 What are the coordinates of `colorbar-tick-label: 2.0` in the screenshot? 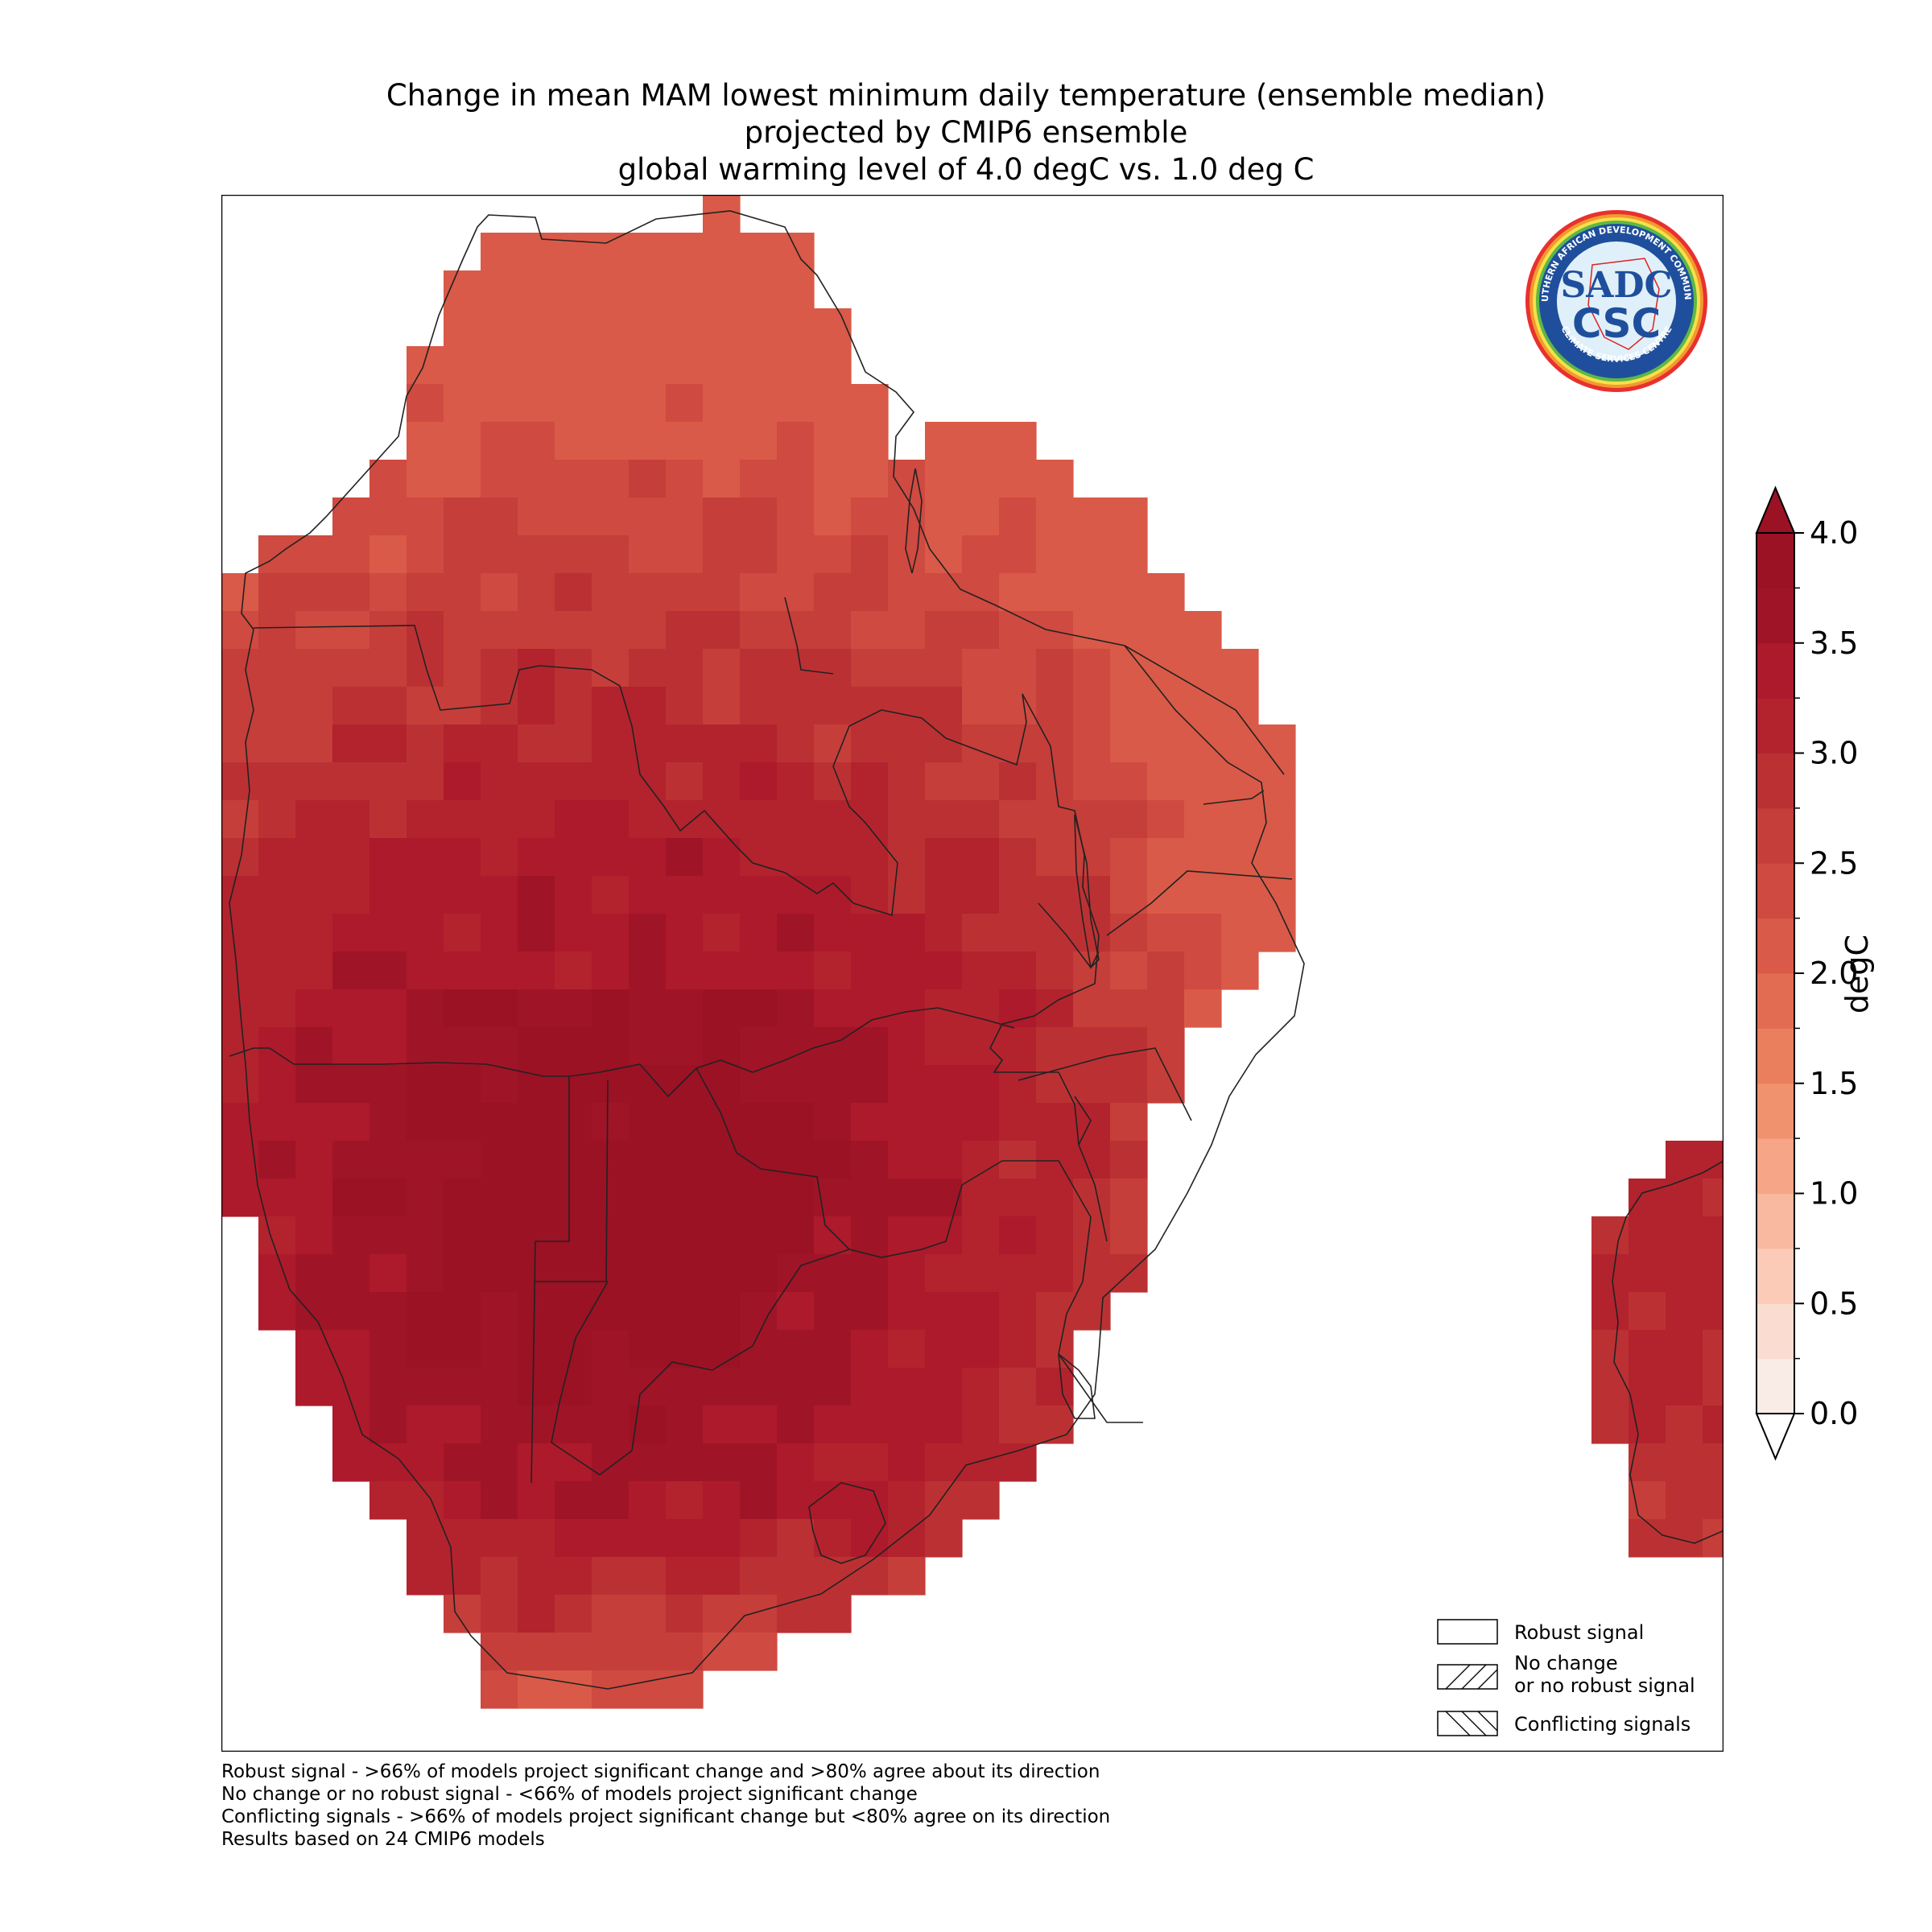 It's located at (1834, 973).